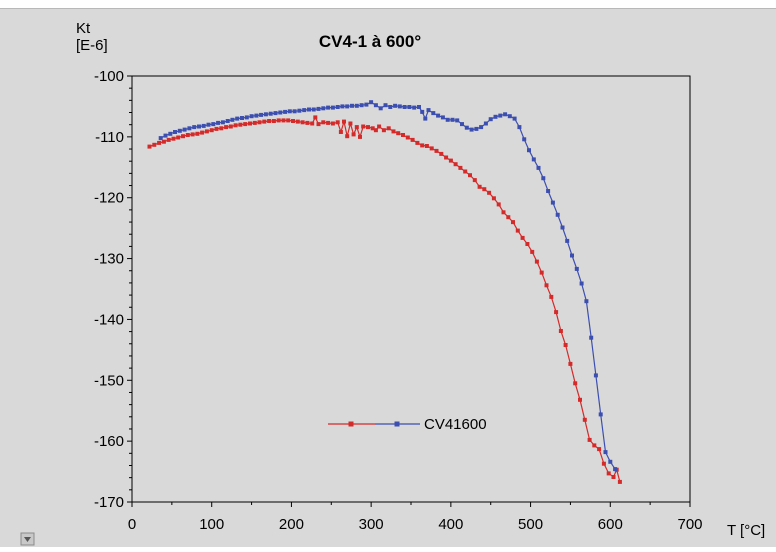 Image resolution: width=776 pixels, height=552 pixels. Describe the element at coordinates (27, 539) in the screenshot. I see `dropdown-handle-icon` at that location.